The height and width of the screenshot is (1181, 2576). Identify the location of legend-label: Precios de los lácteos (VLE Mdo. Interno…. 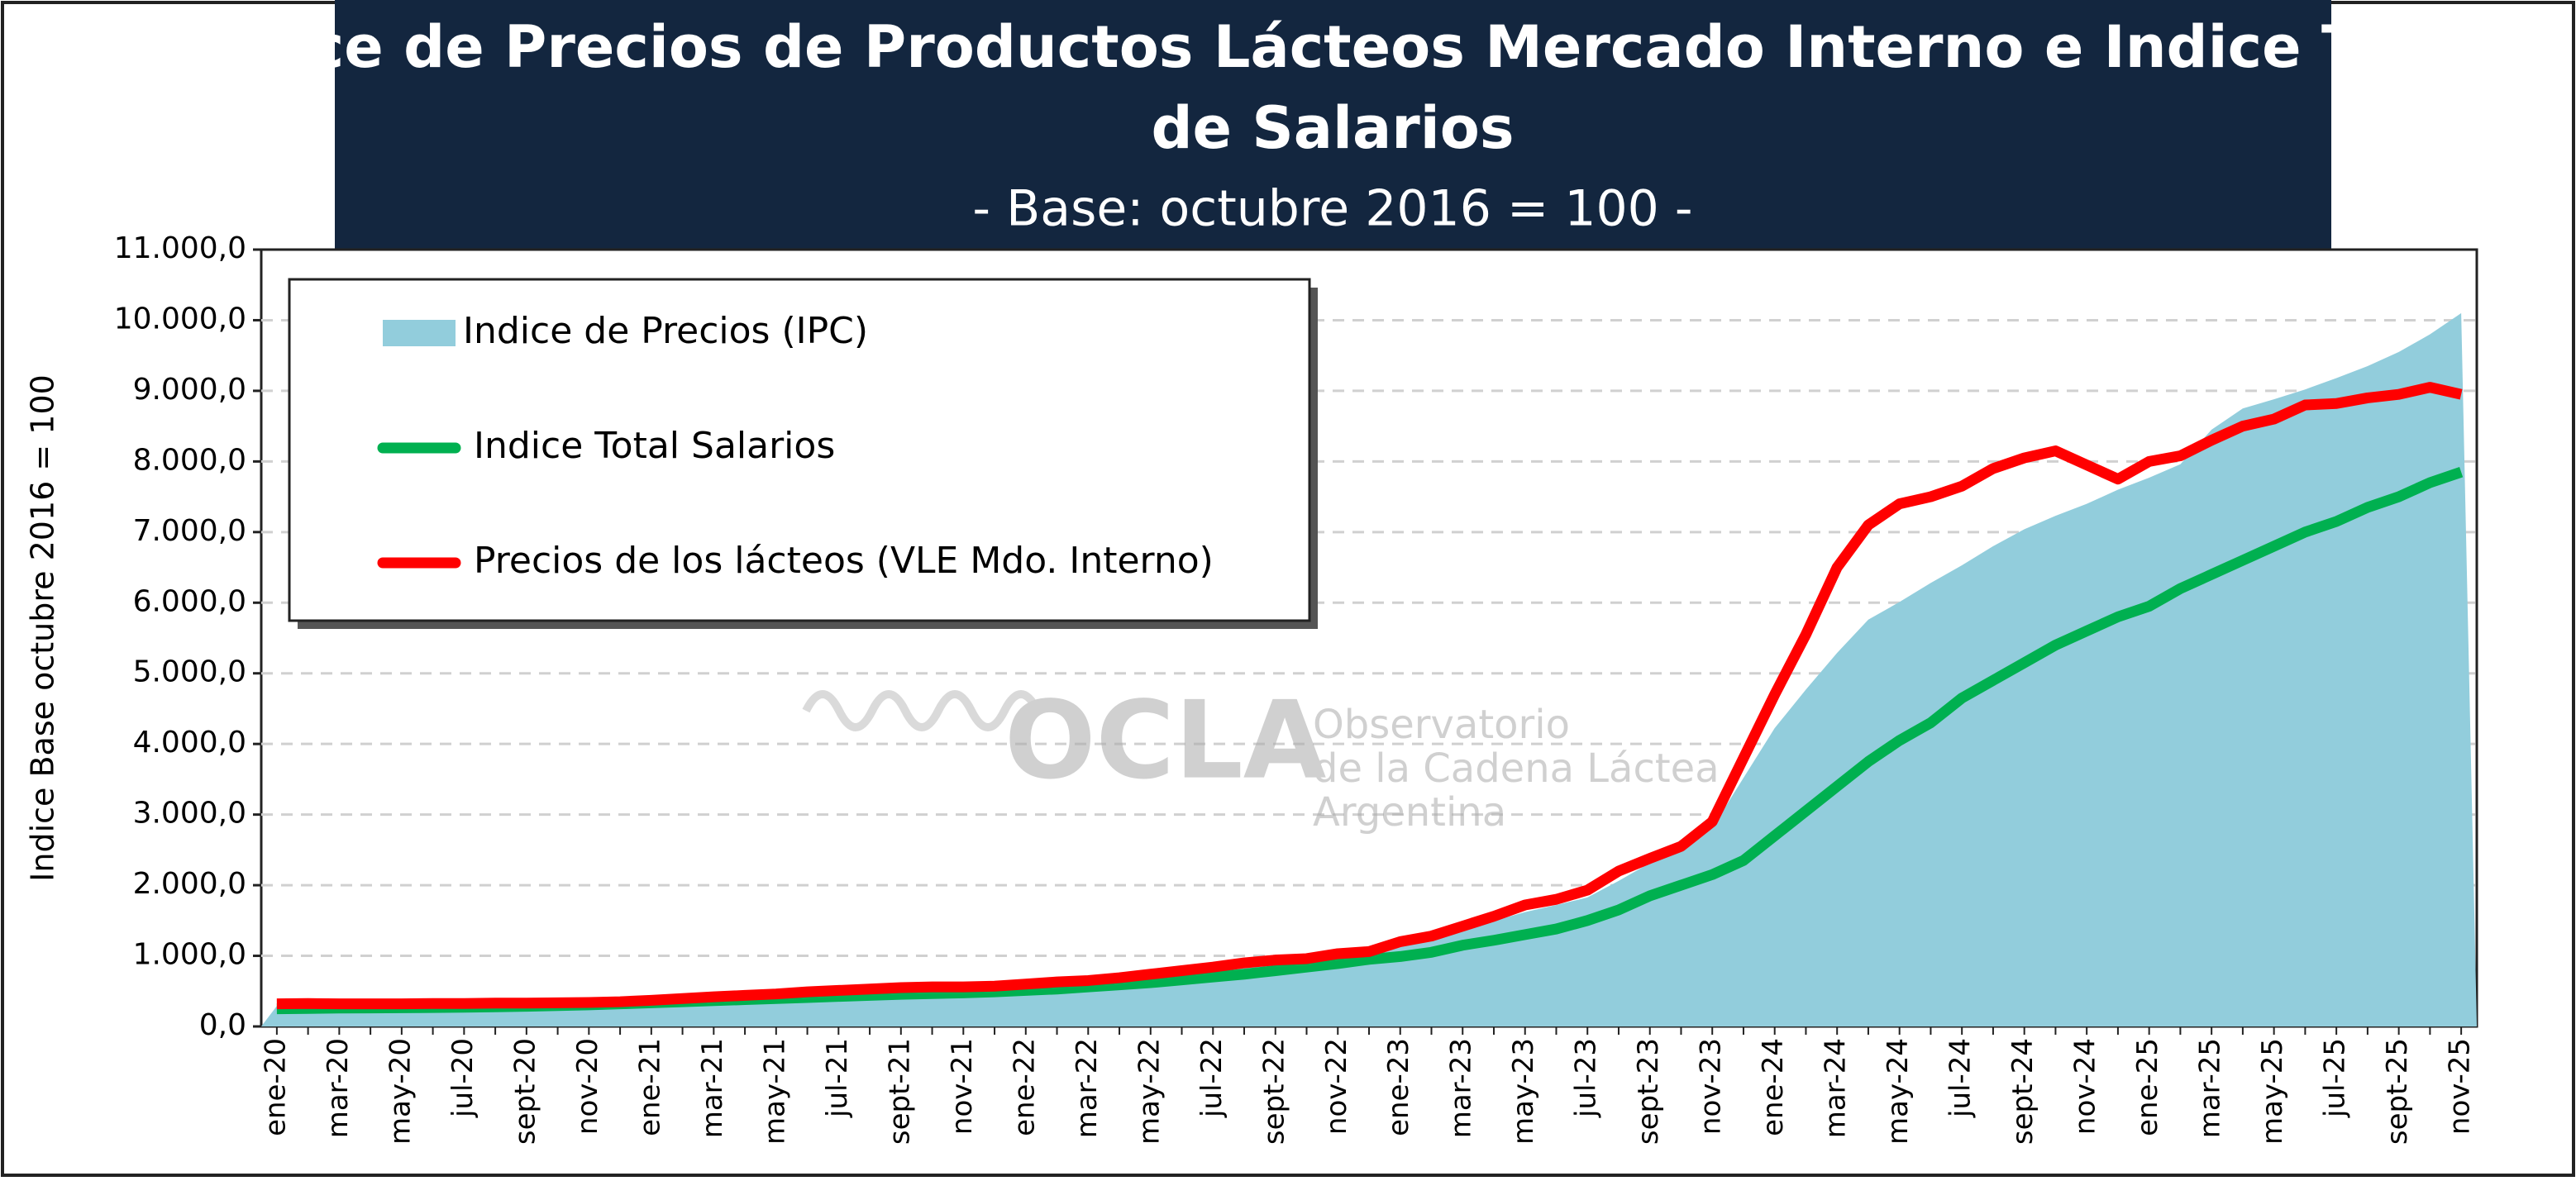
(844, 561).